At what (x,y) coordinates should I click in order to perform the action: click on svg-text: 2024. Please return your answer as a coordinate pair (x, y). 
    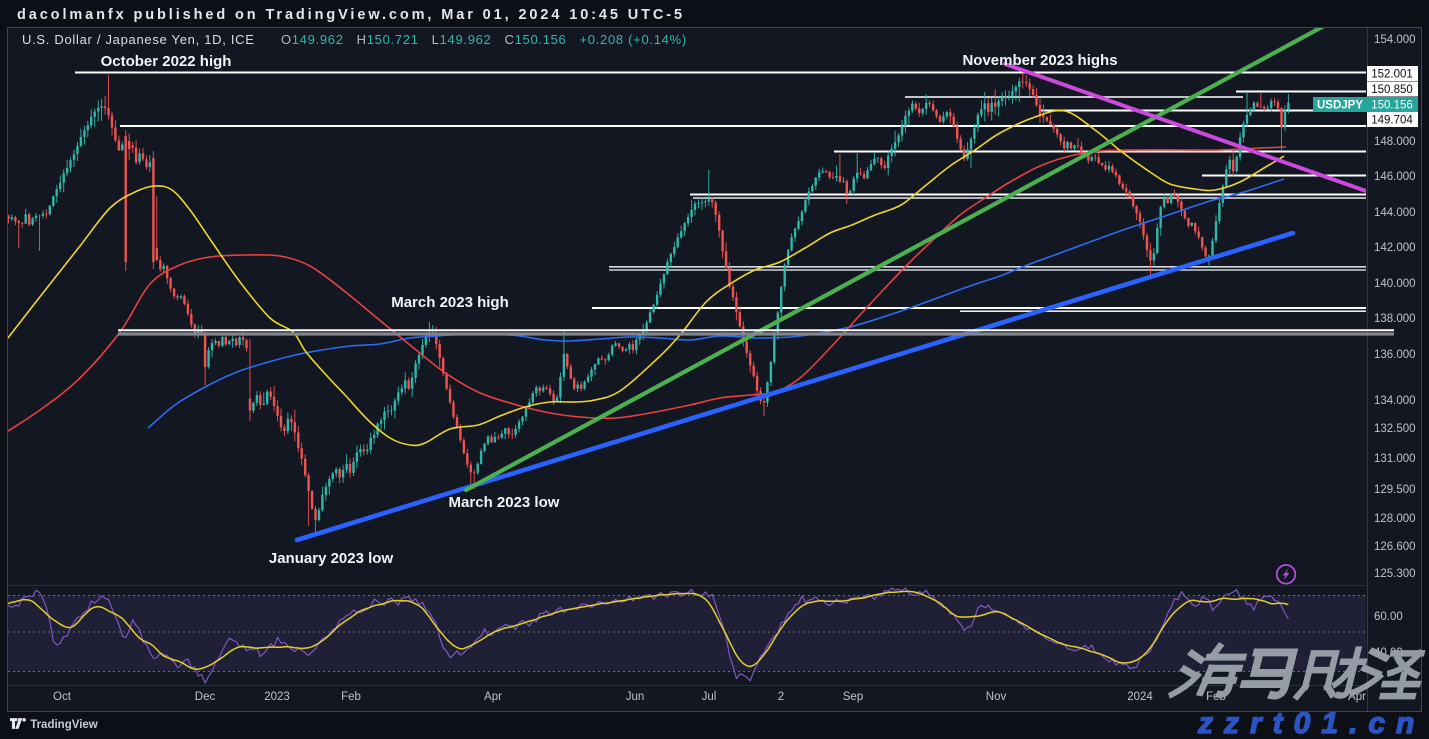
    Looking at the image, I should click on (1140, 697).